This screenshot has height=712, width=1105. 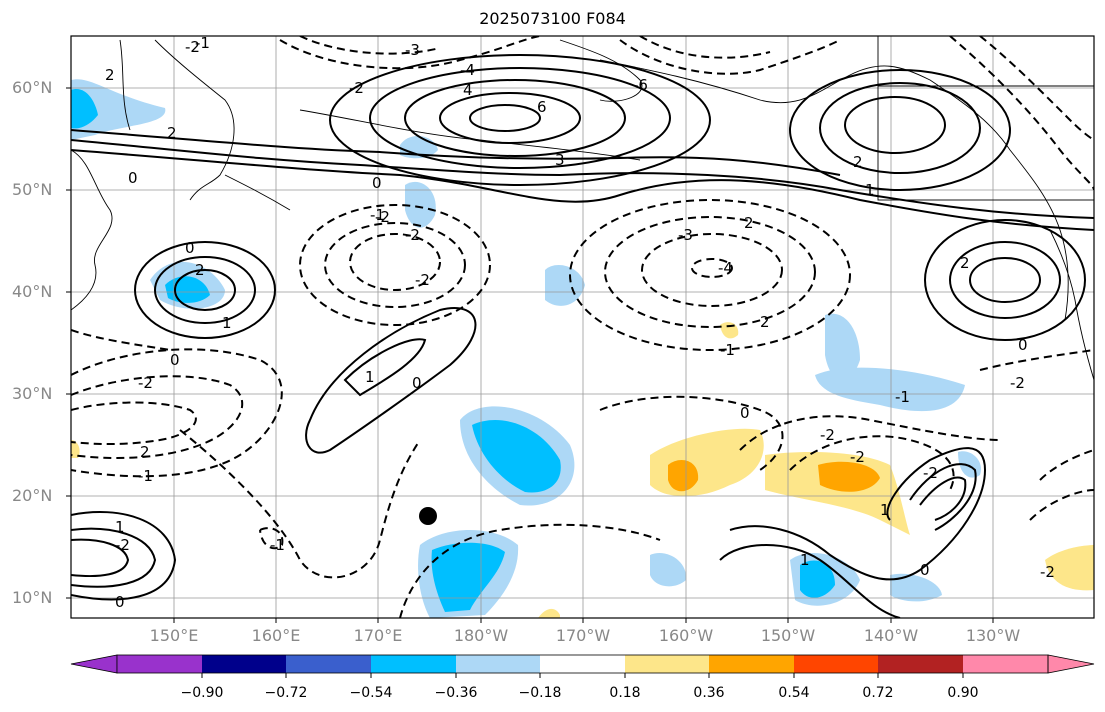 I want to click on coastline-bering, so click(x=601, y=70).